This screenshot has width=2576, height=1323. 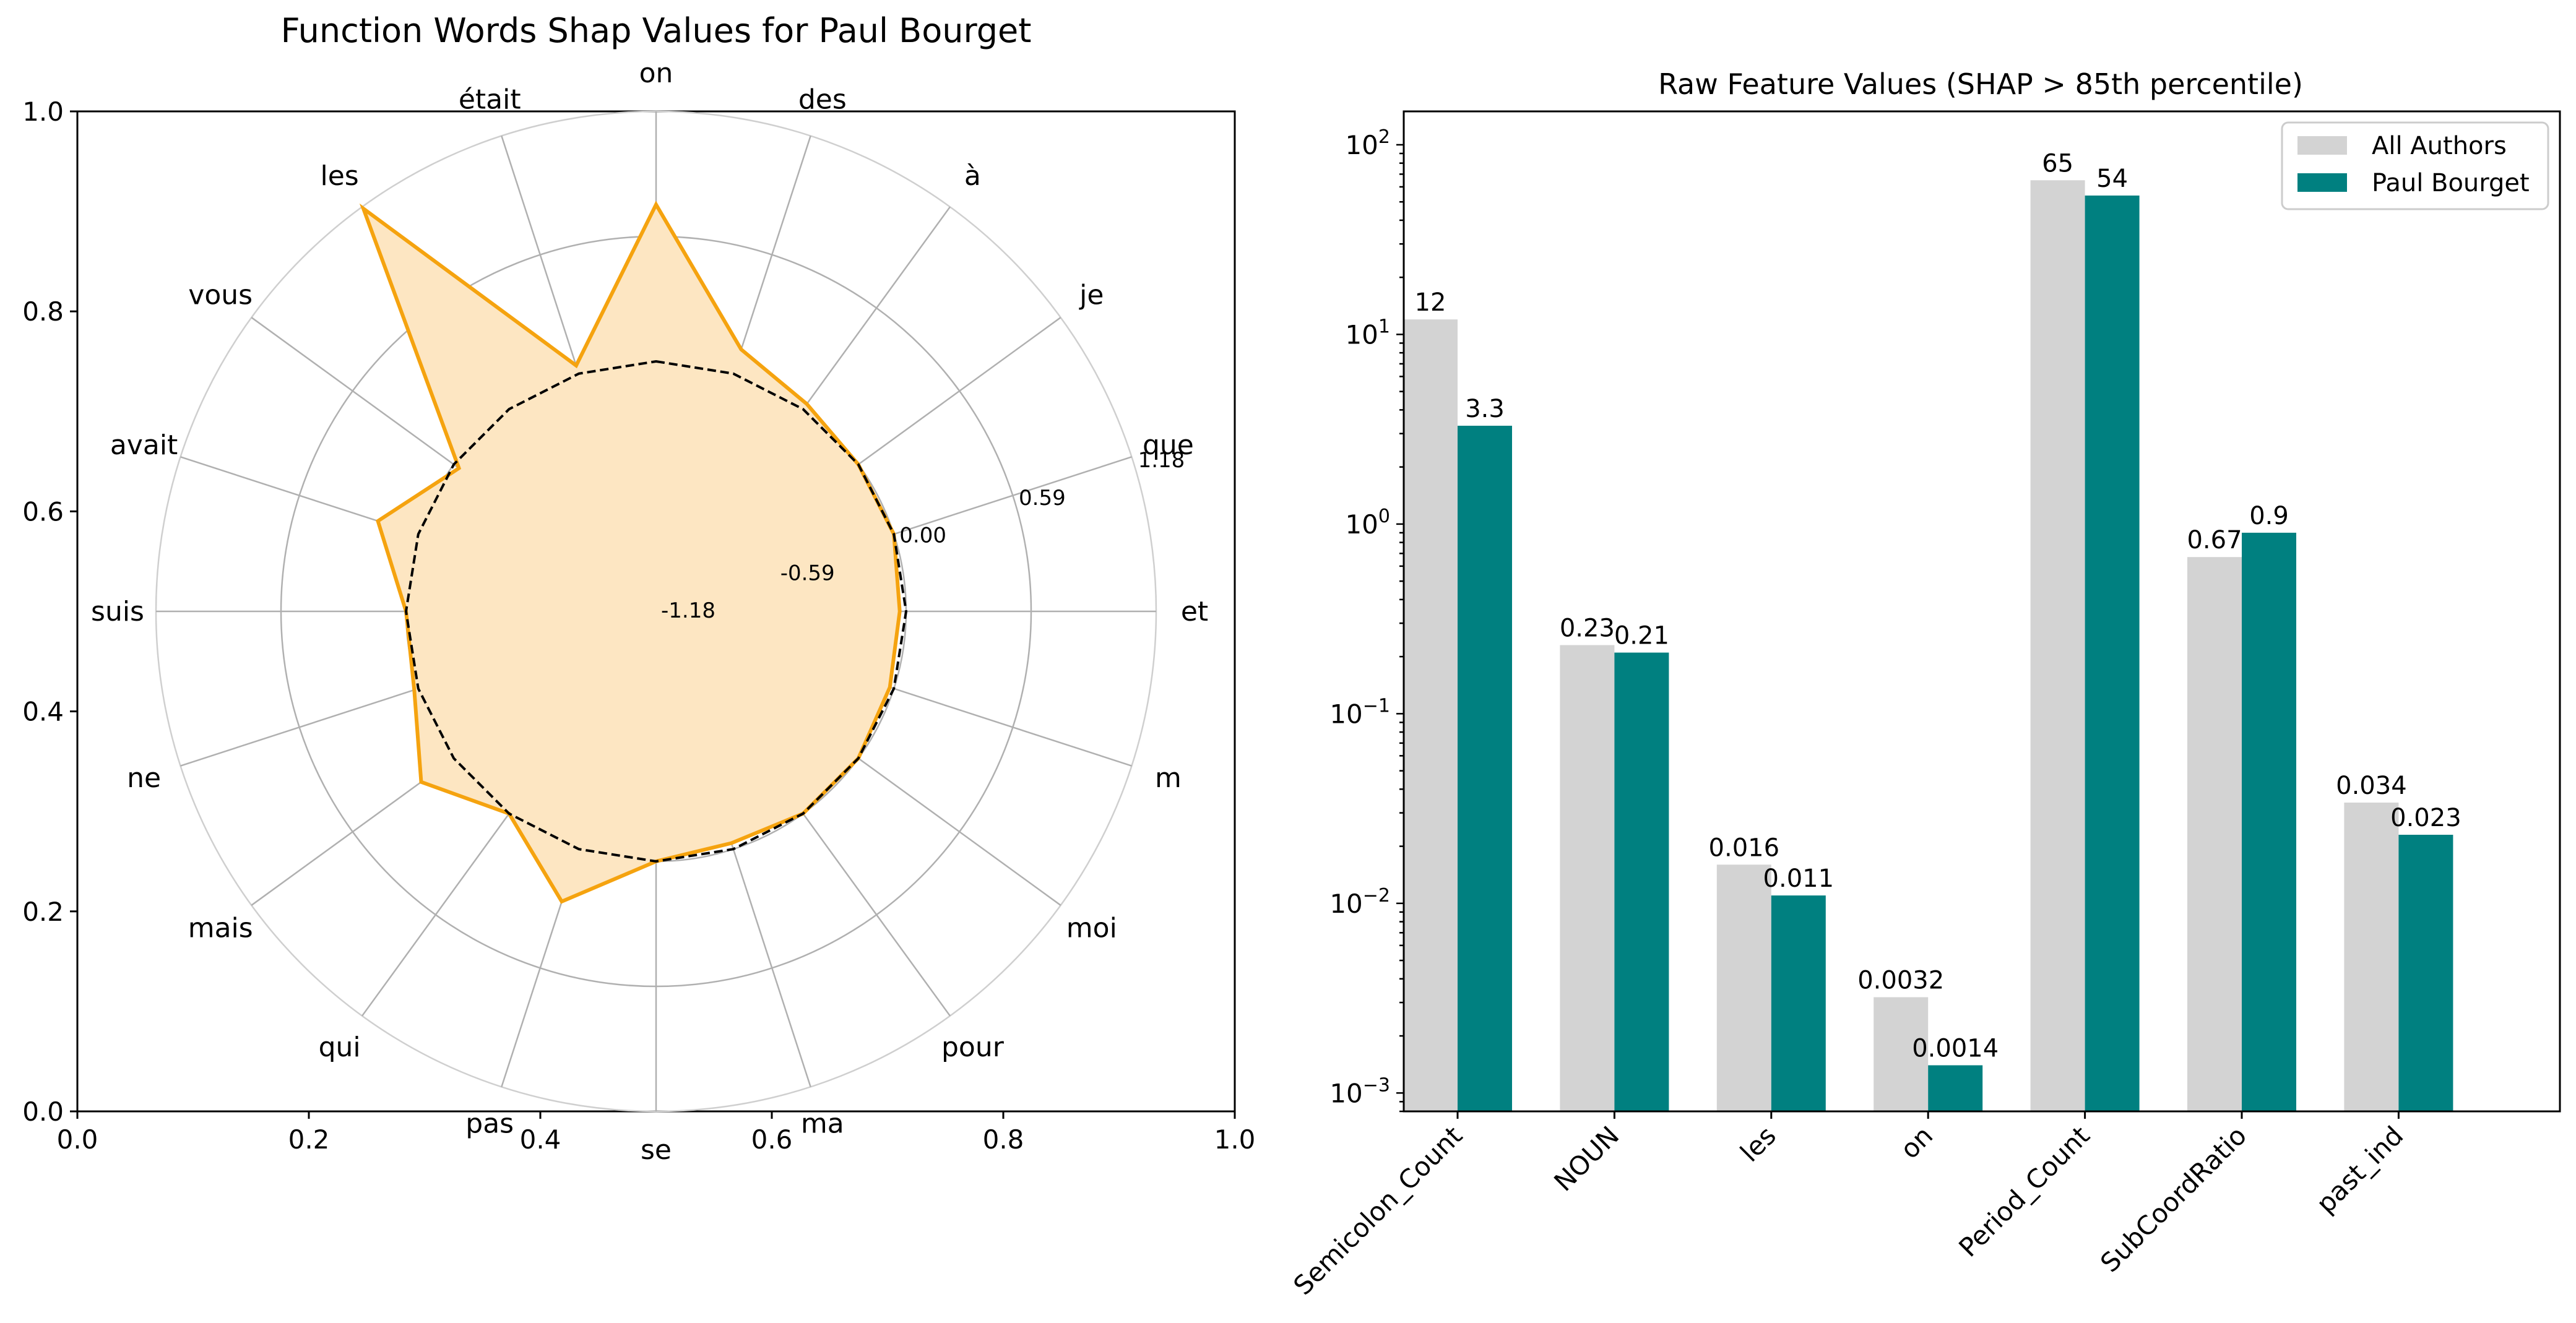 I want to click on legend-swatch-paul-bourget, so click(x=2322, y=182).